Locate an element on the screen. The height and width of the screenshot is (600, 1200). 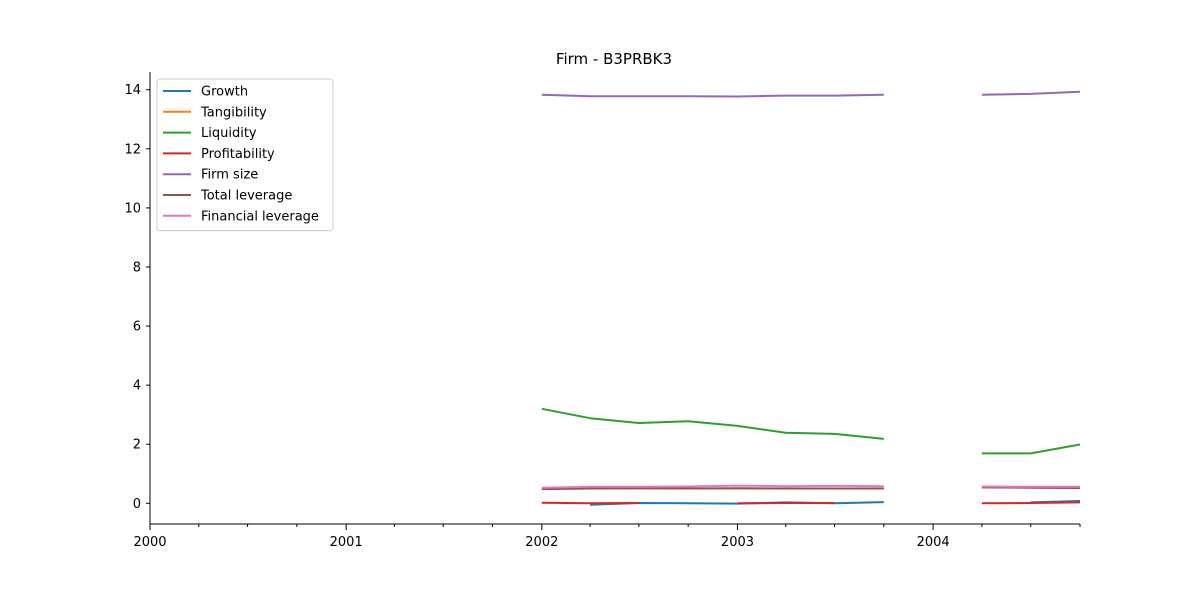
x-ticks: 2000 2001 2002 2003 2004 is located at coordinates (607, 537).